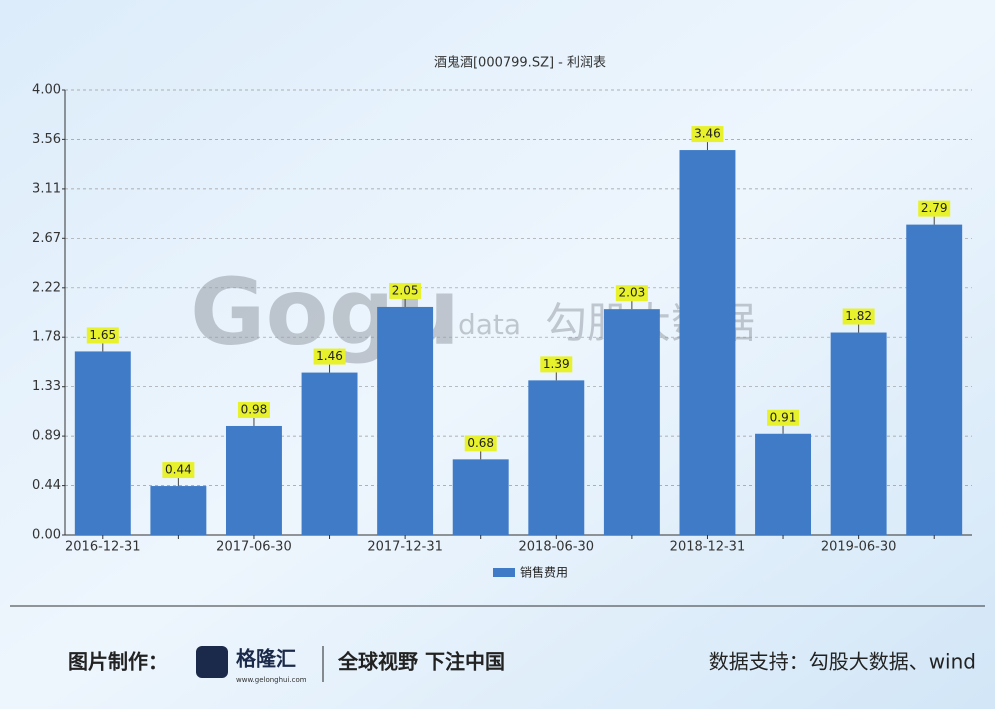 The image size is (995, 709). I want to click on x-tick-label: 2016-12-31, so click(103, 547).